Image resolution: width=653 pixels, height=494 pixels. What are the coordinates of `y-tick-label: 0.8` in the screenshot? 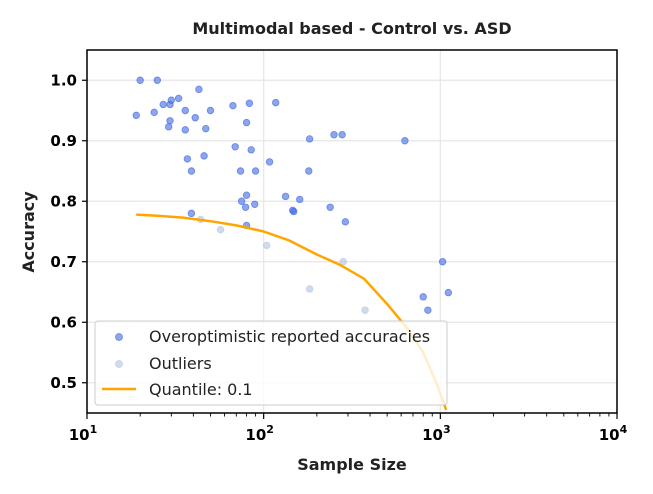 It's located at (63, 201).